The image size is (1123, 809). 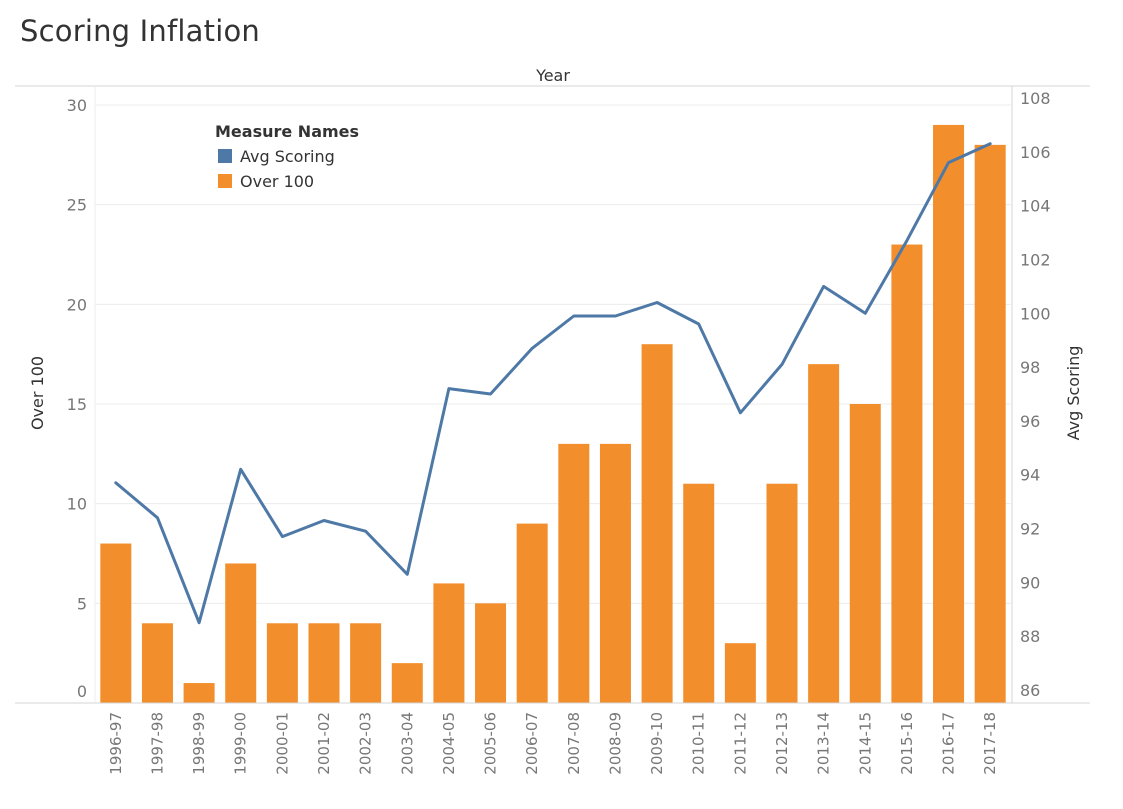 I want to click on legend-label: Avg Scoring, so click(x=287, y=156).